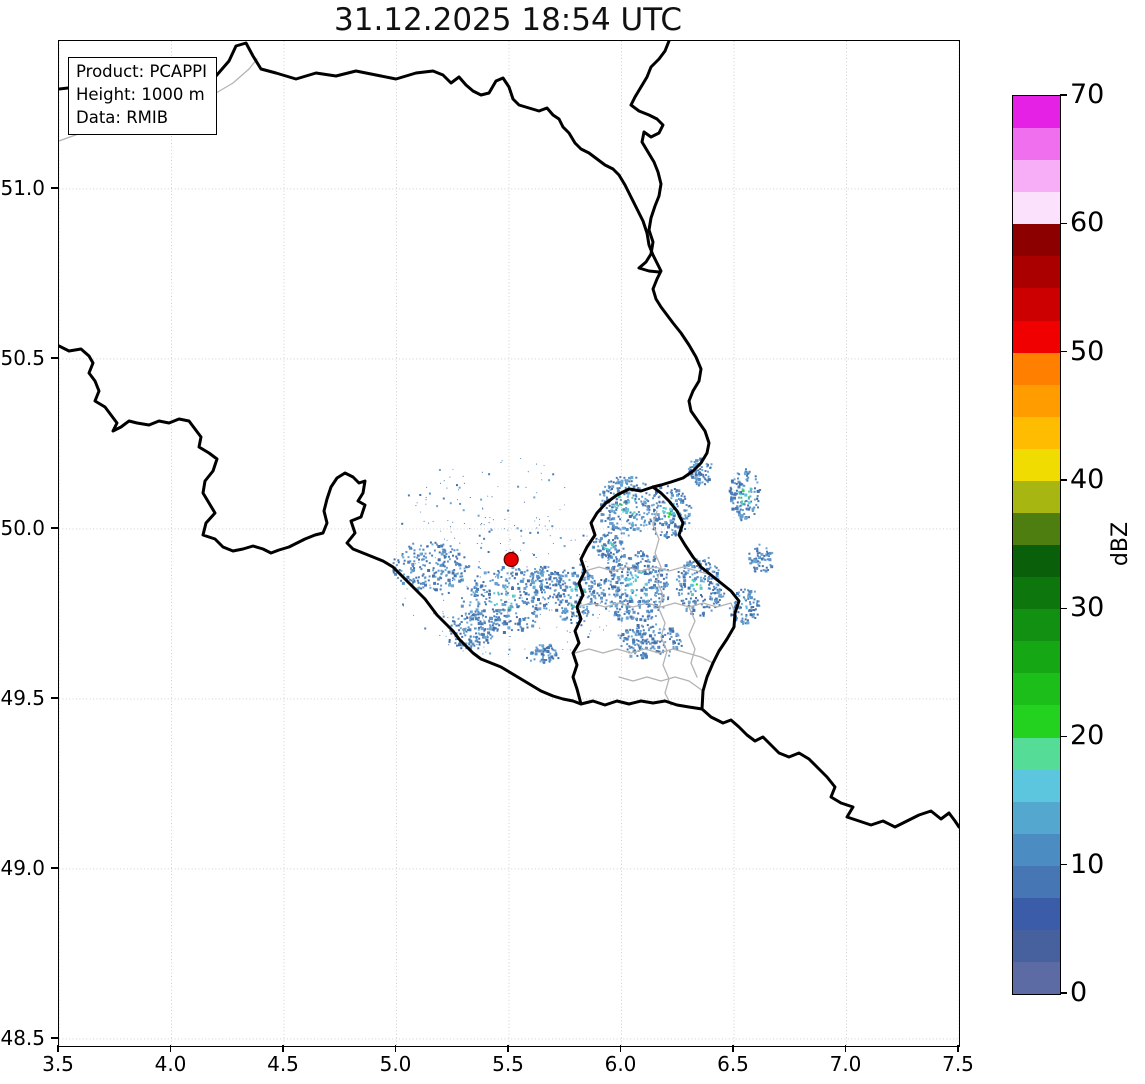 Image resolution: width=1145 pixels, height=1084 pixels. What do you see at coordinates (508, 20) in the screenshot?
I see `figure-title: 31.12.2025 18:54 UTC` at bounding box center [508, 20].